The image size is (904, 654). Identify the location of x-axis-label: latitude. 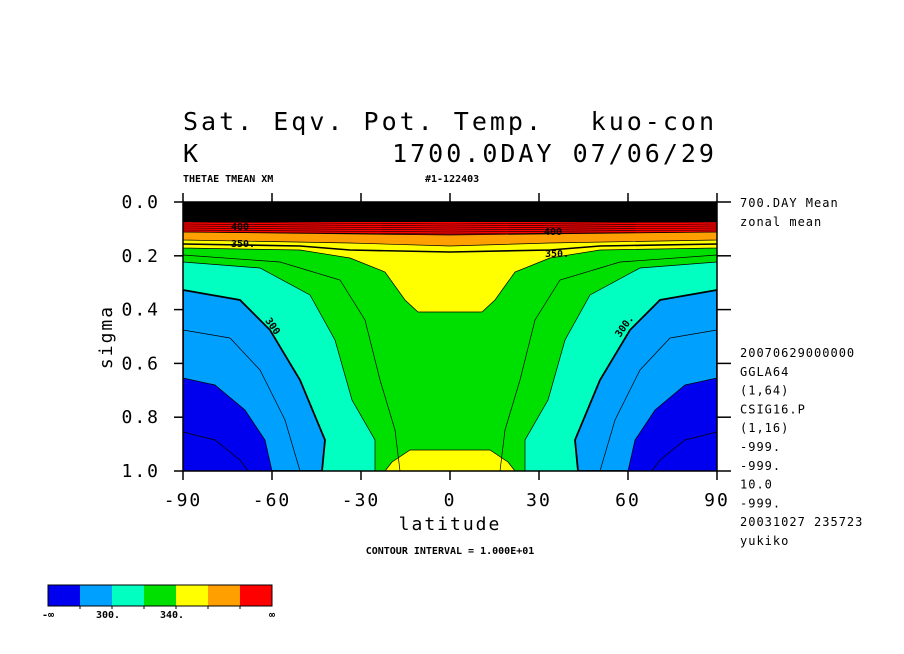
(450, 524).